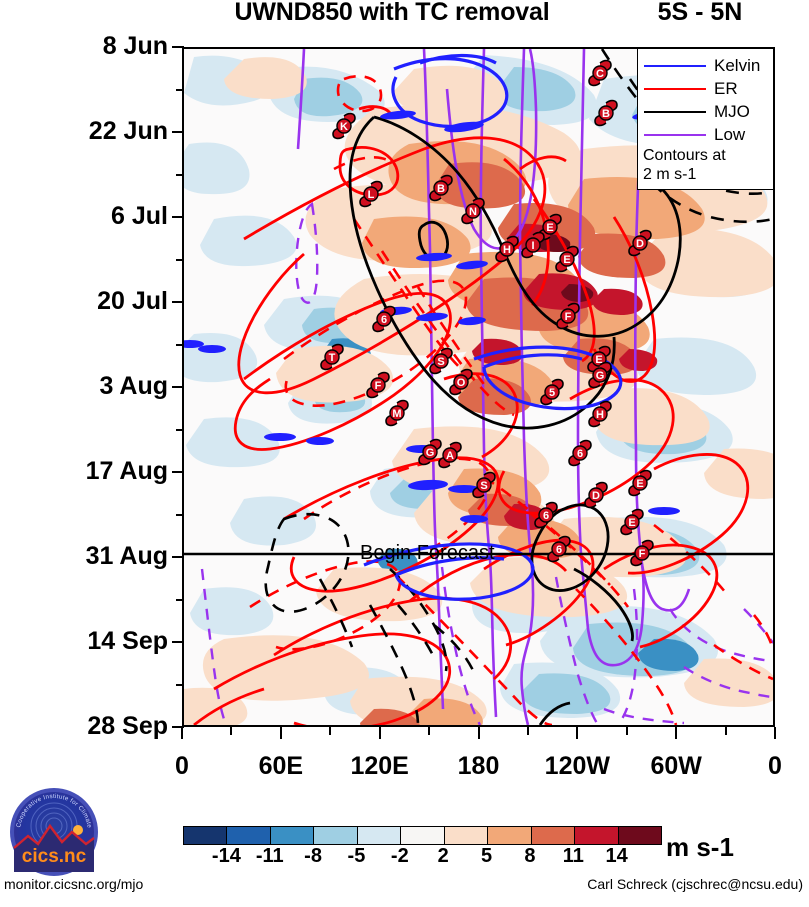  I want to click on colorbar-tick-label: 5, so click(486, 856).